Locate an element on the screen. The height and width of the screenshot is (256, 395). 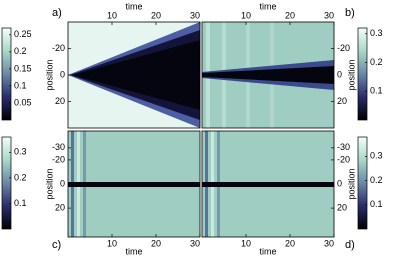
colorbar-tick-label: 0.15 is located at coordinates (23, 68).